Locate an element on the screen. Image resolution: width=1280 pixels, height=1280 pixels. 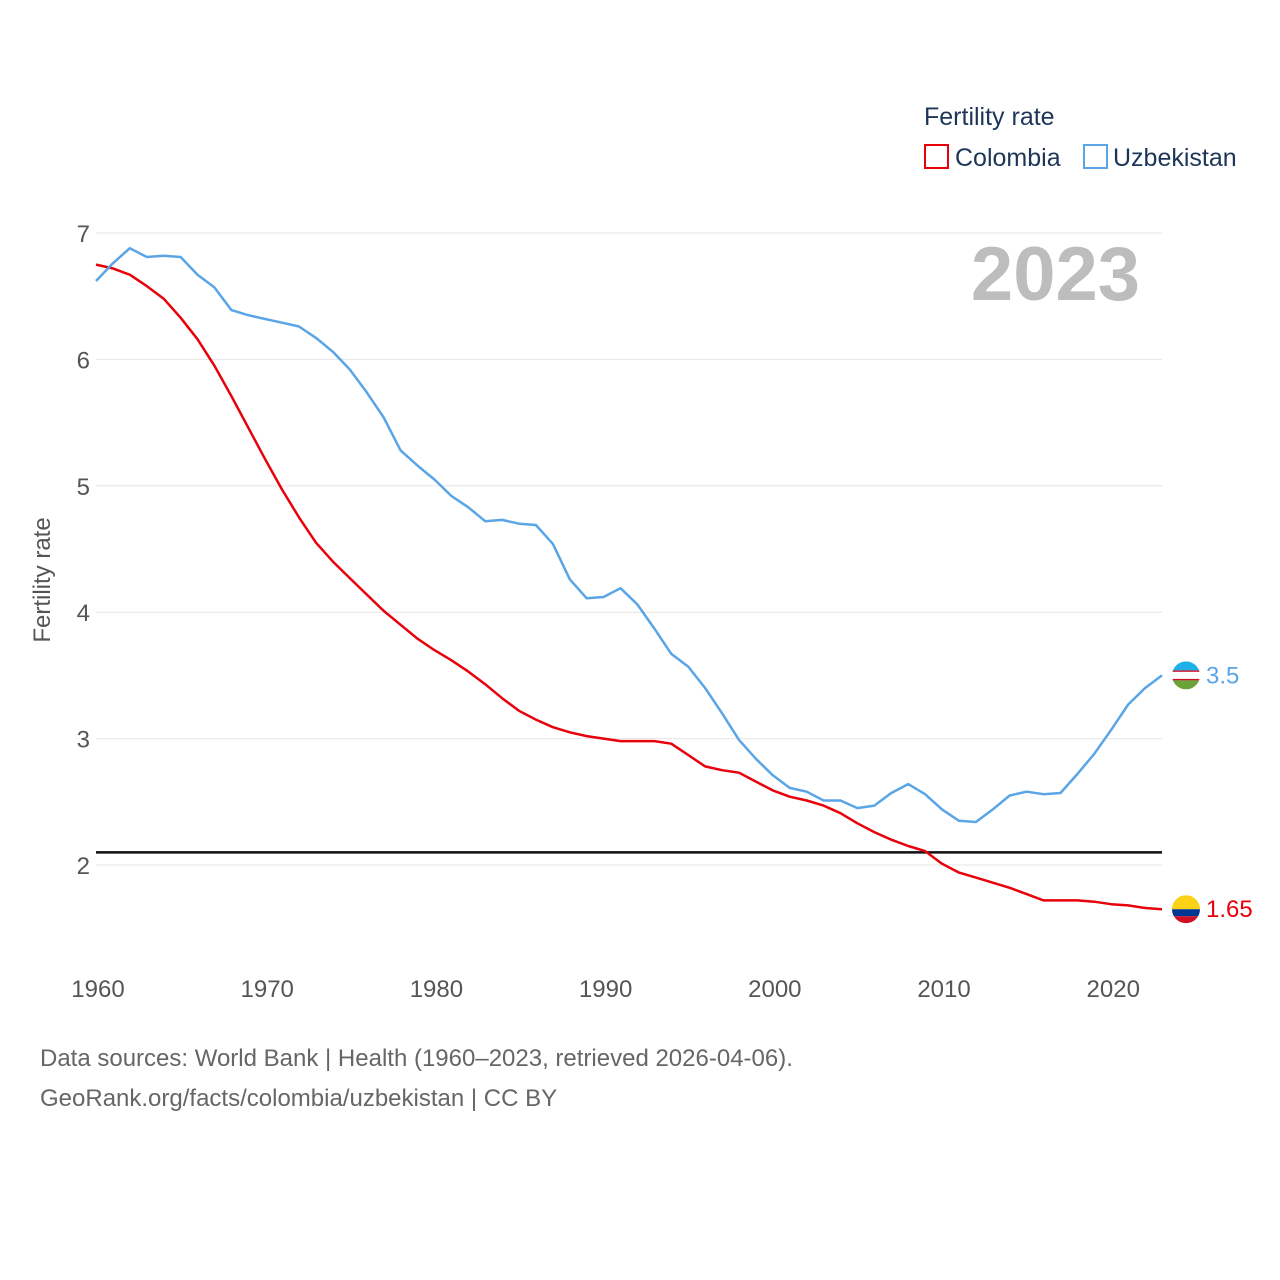
x-tick-label: 1980 is located at coordinates (436, 989).